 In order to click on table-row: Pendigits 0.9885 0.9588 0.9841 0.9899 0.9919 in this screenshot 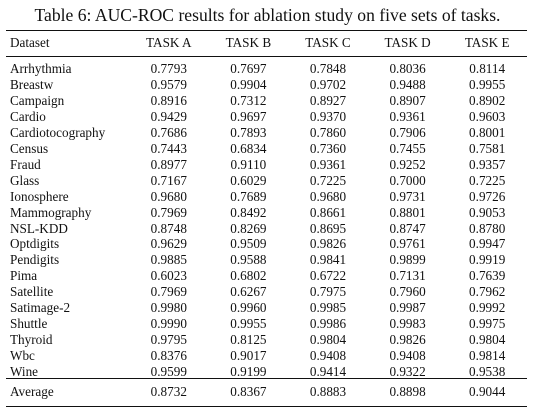, I will do `click(266, 260)`.